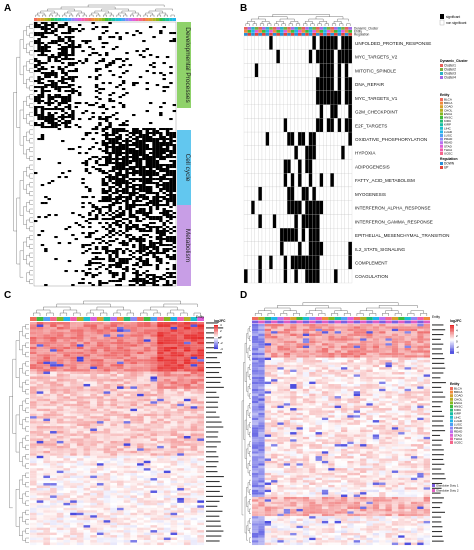  I want to click on legend-swatch-entity, so click(441, 132).